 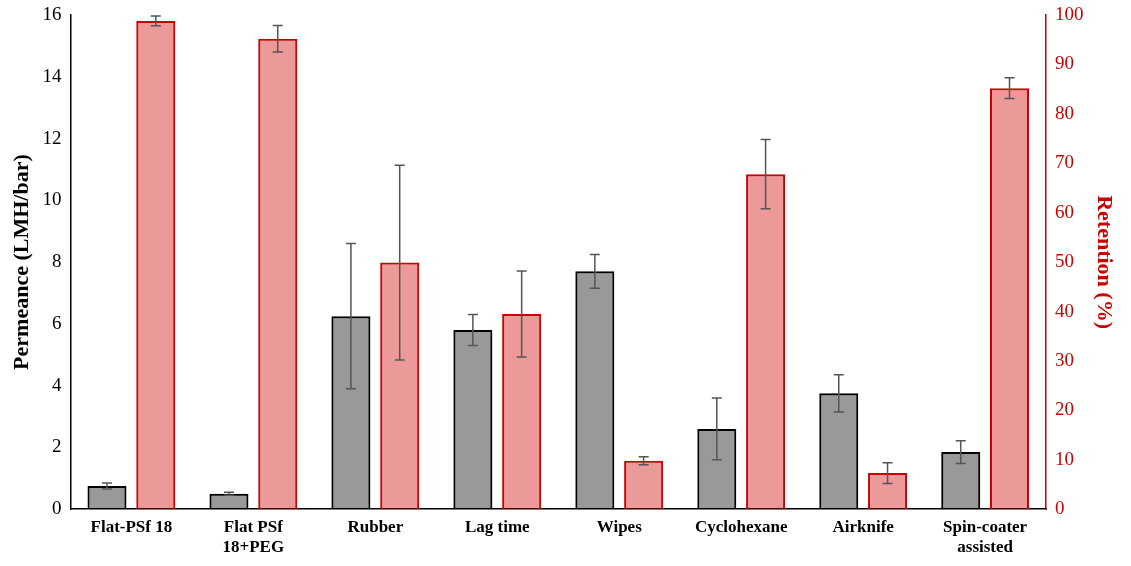 What do you see at coordinates (52, 199) in the screenshot?
I see `y-tick-label: 10` at bounding box center [52, 199].